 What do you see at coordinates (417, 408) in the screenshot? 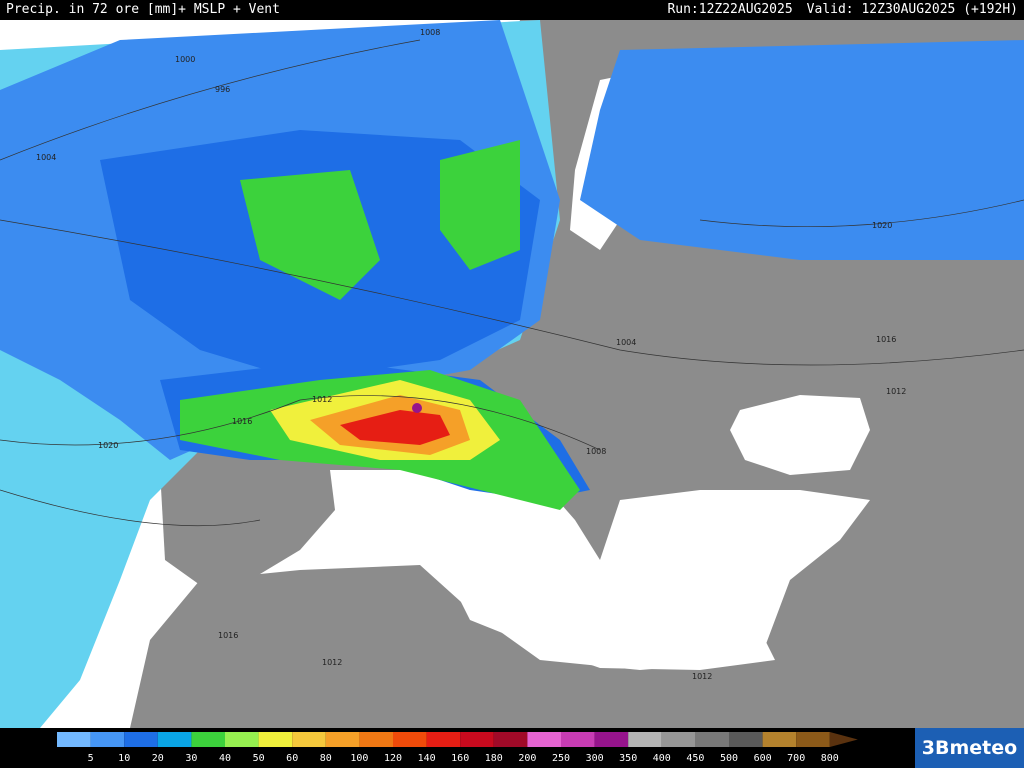
I see `precip-max` at bounding box center [417, 408].